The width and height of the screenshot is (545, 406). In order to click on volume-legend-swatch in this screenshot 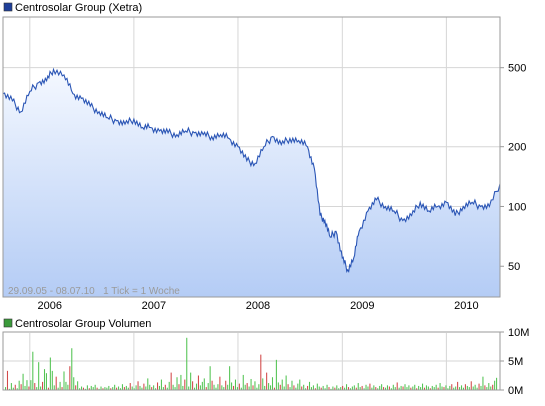, I will do `click(8, 323)`.